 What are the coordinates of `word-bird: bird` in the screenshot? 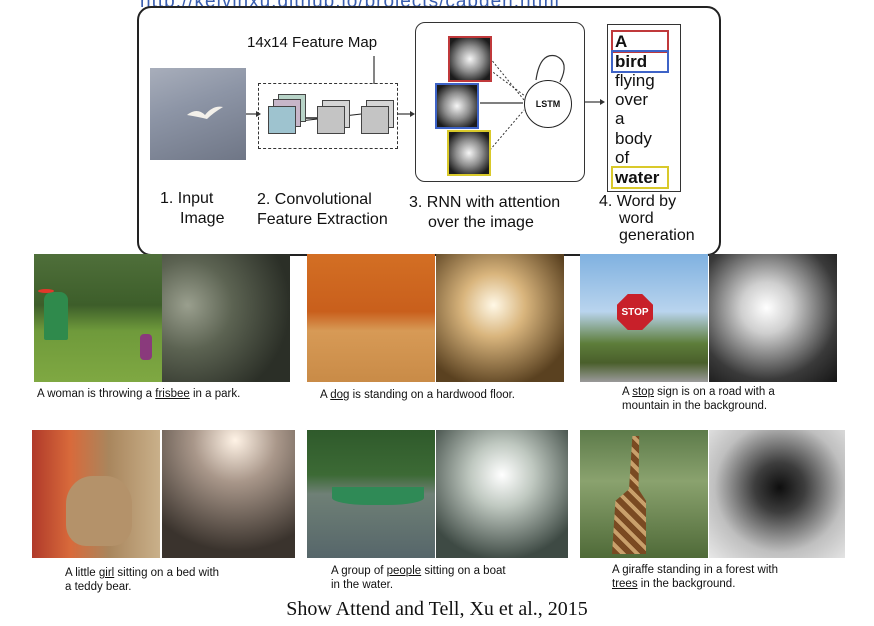 It's located at (640, 61).